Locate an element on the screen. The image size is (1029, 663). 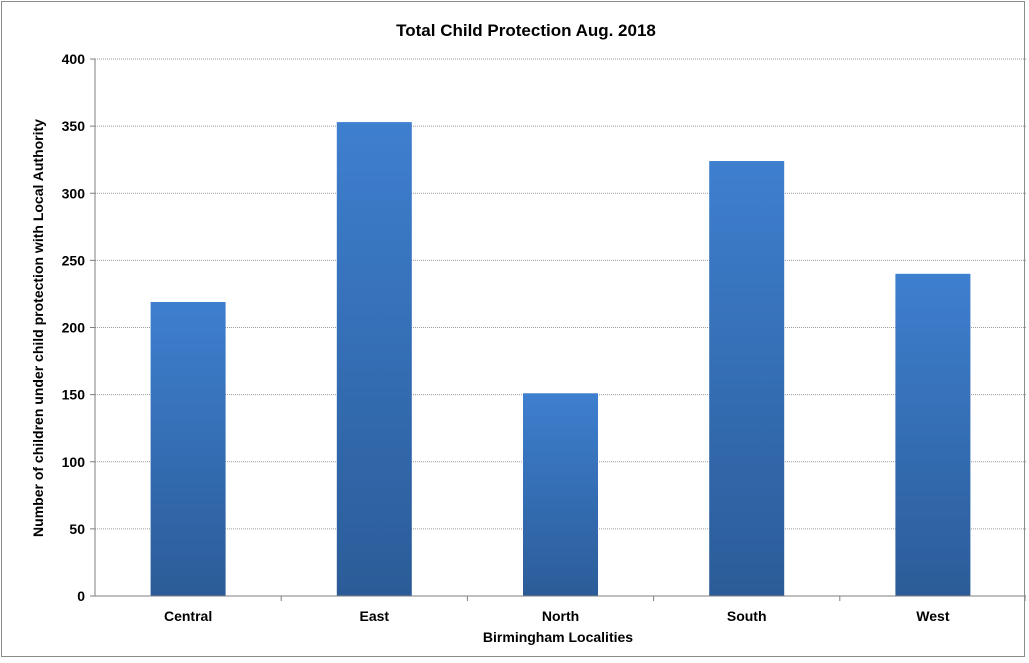
y-tick-label: 100 is located at coordinates (74, 462).